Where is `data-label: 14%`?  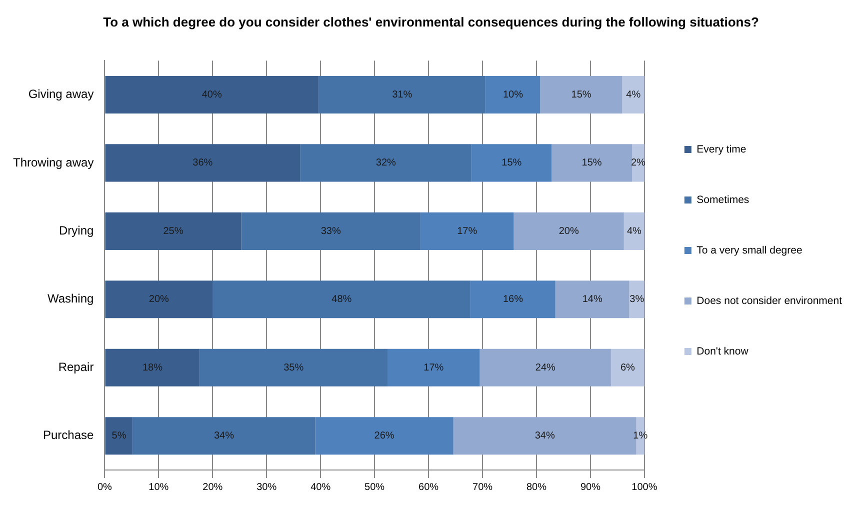
data-label: 14% is located at coordinates (592, 300).